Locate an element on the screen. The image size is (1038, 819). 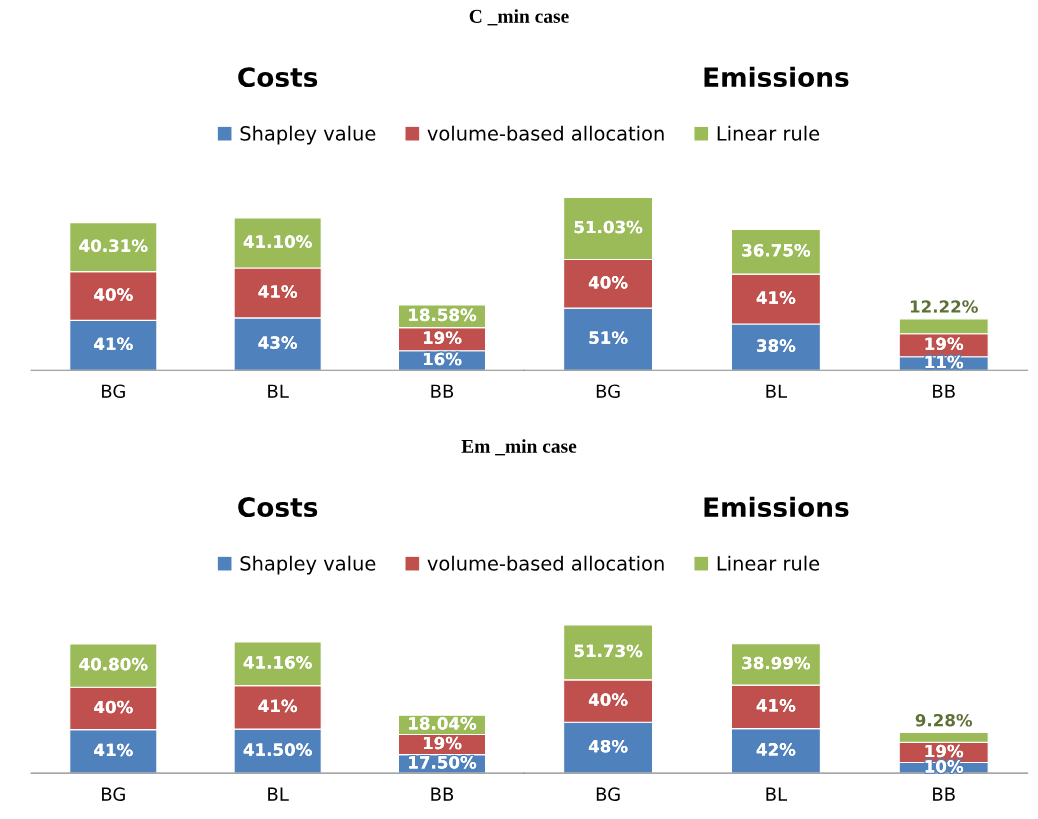
data-label: 43% is located at coordinates (278, 342).